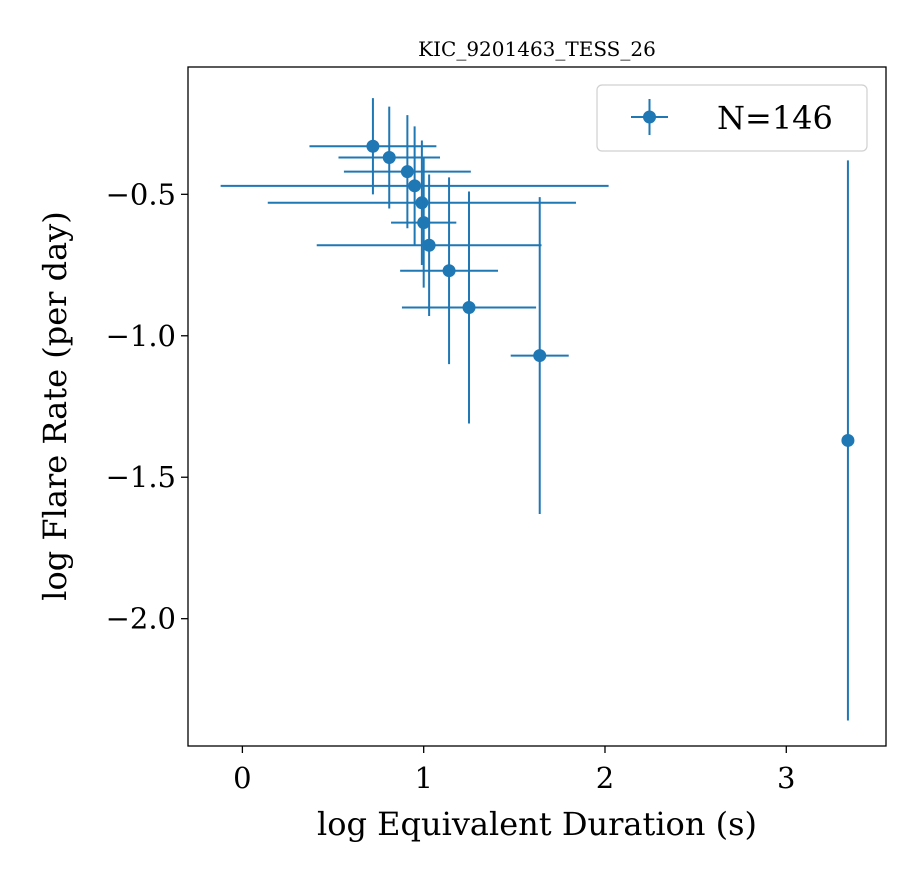 The width and height of the screenshot is (923, 880). I want to click on legend: N=146, so click(732, 118).